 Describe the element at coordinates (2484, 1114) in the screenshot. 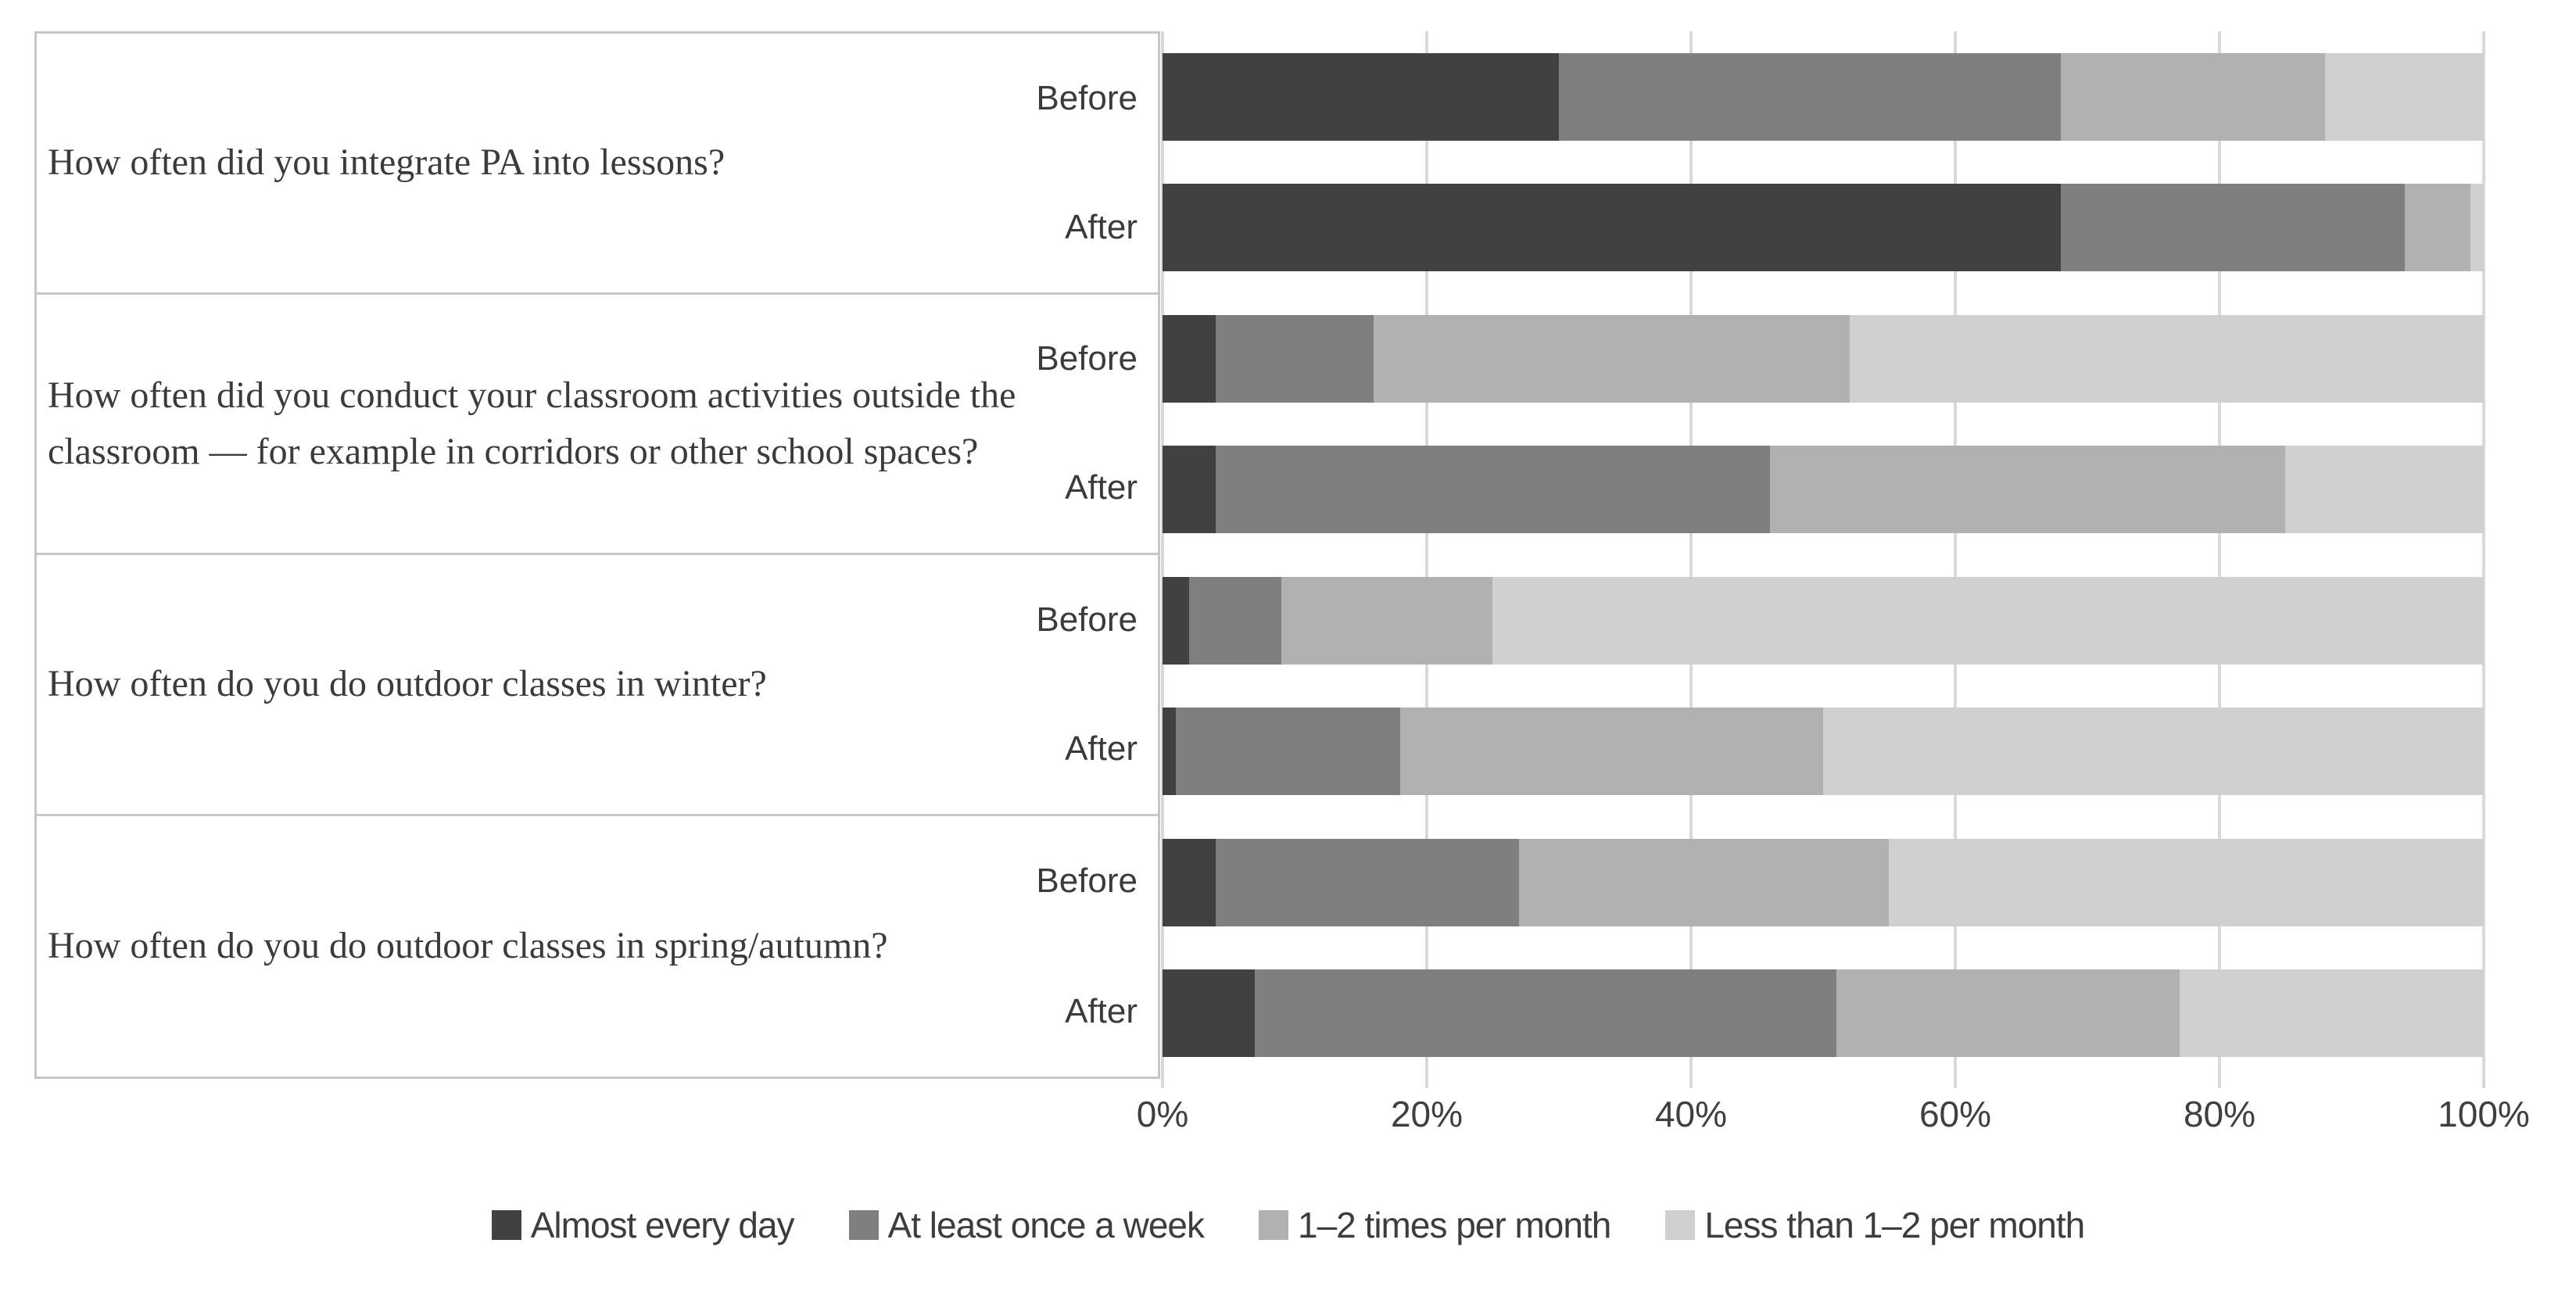

I see `x-axis-tick-label: 100%` at that location.